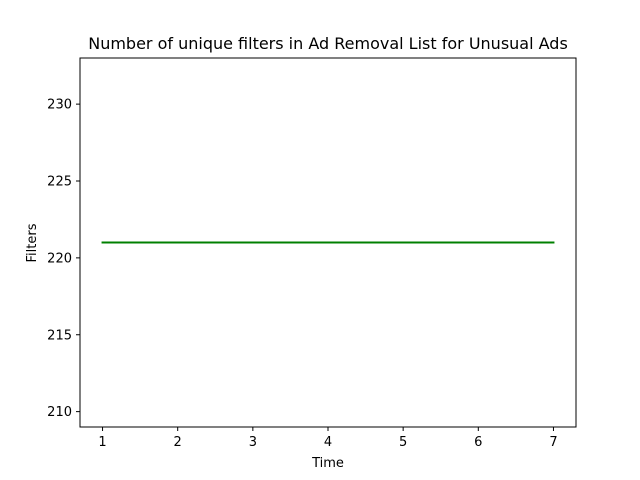 The image size is (640, 480). I want to click on x-tick-label: 2, so click(178, 442).